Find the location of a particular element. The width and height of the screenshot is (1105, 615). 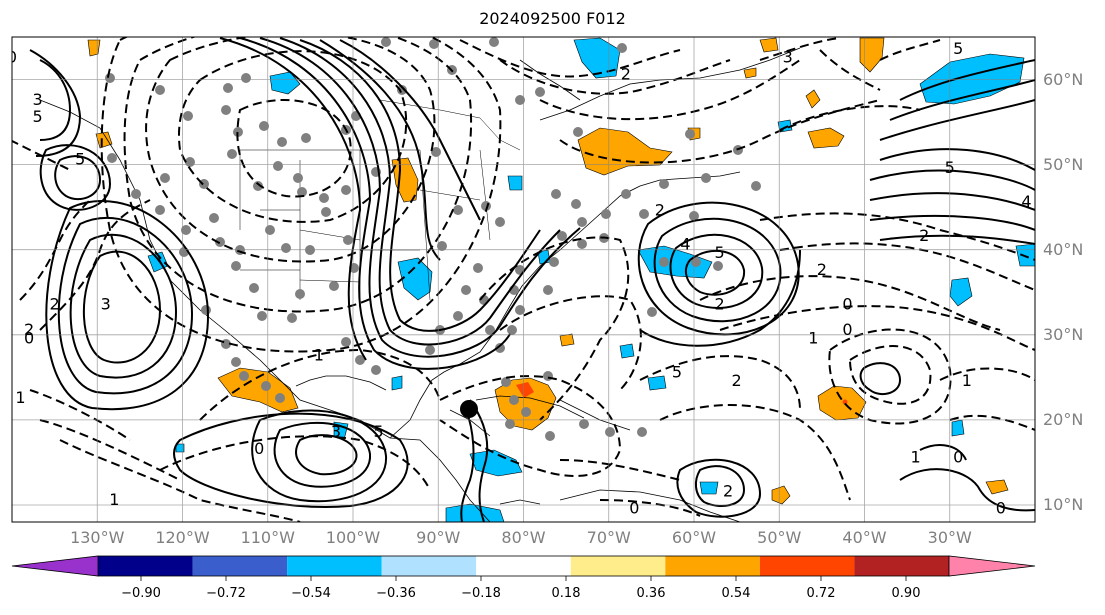

lat-label: 60°N is located at coordinates (1063, 79).